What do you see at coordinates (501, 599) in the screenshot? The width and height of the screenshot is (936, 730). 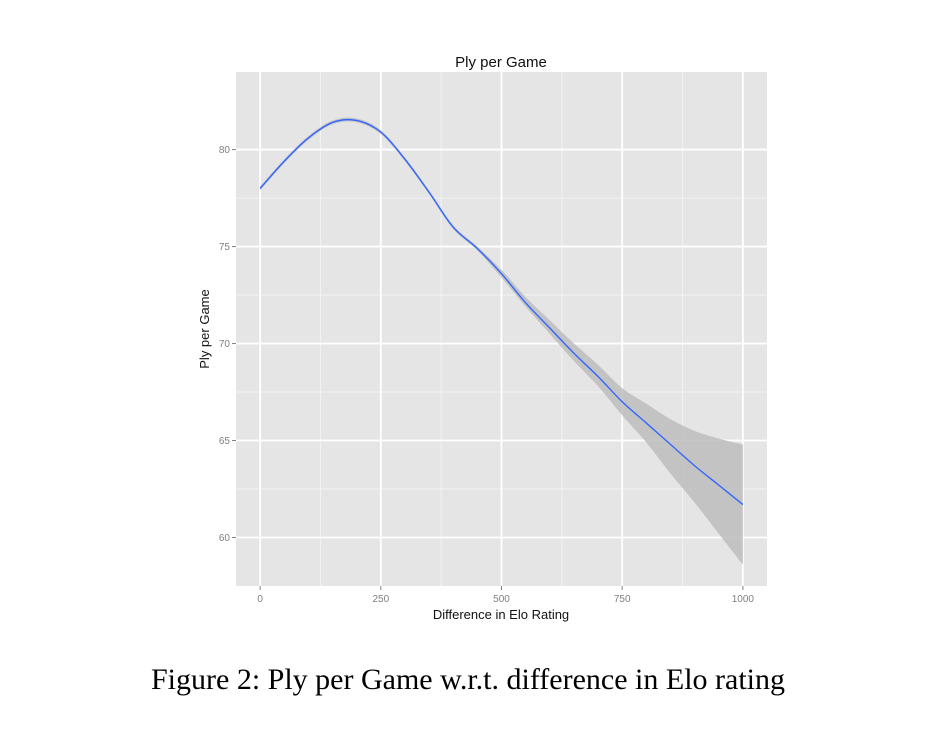 I see `x-tick-label: 500` at bounding box center [501, 599].